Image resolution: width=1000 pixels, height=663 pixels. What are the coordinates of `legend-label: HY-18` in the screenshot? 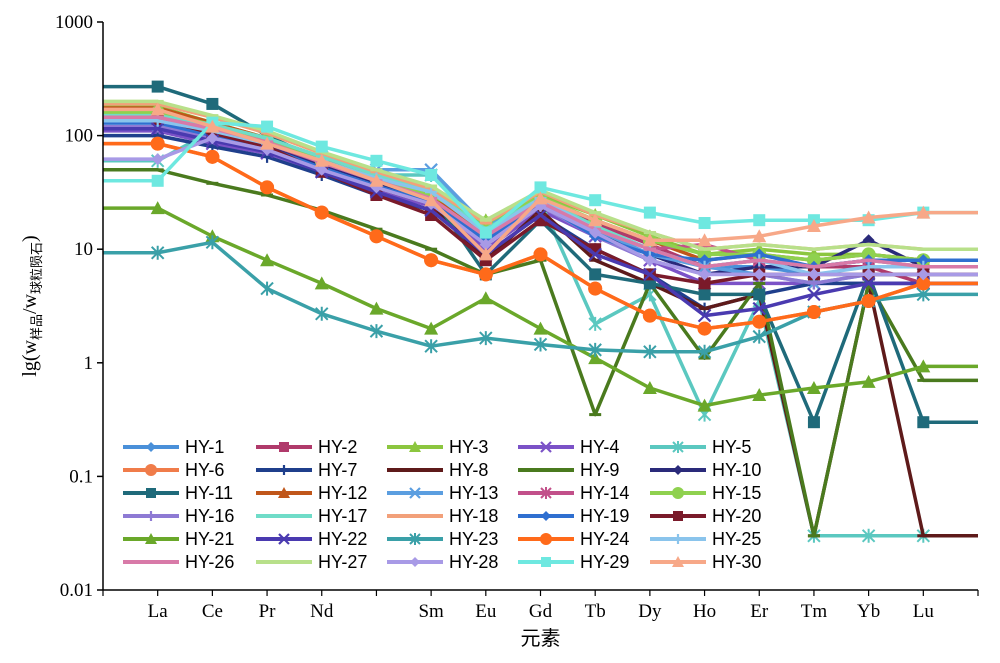 It's located at (473, 516).